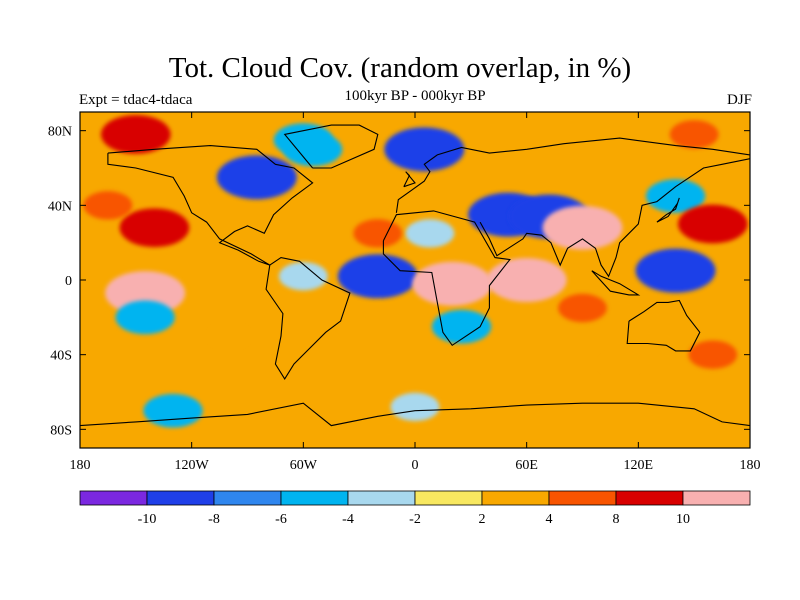  I want to click on lon-tick-label: 60W, so click(304, 465).